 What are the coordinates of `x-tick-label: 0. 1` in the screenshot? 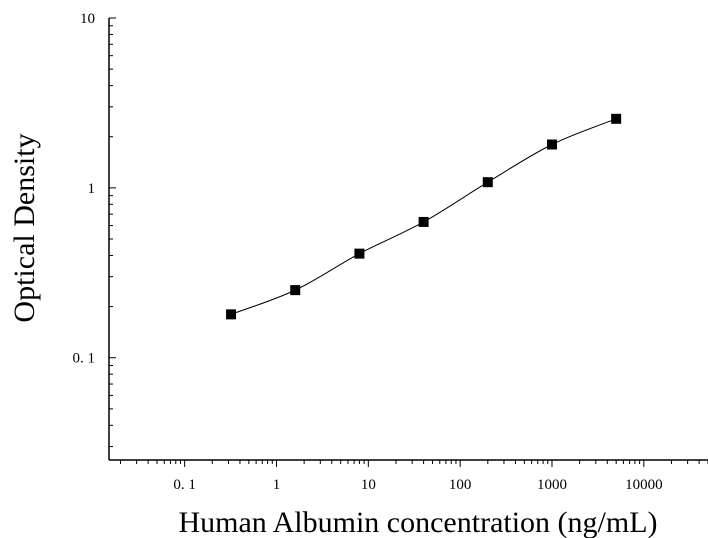 It's located at (184, 485).